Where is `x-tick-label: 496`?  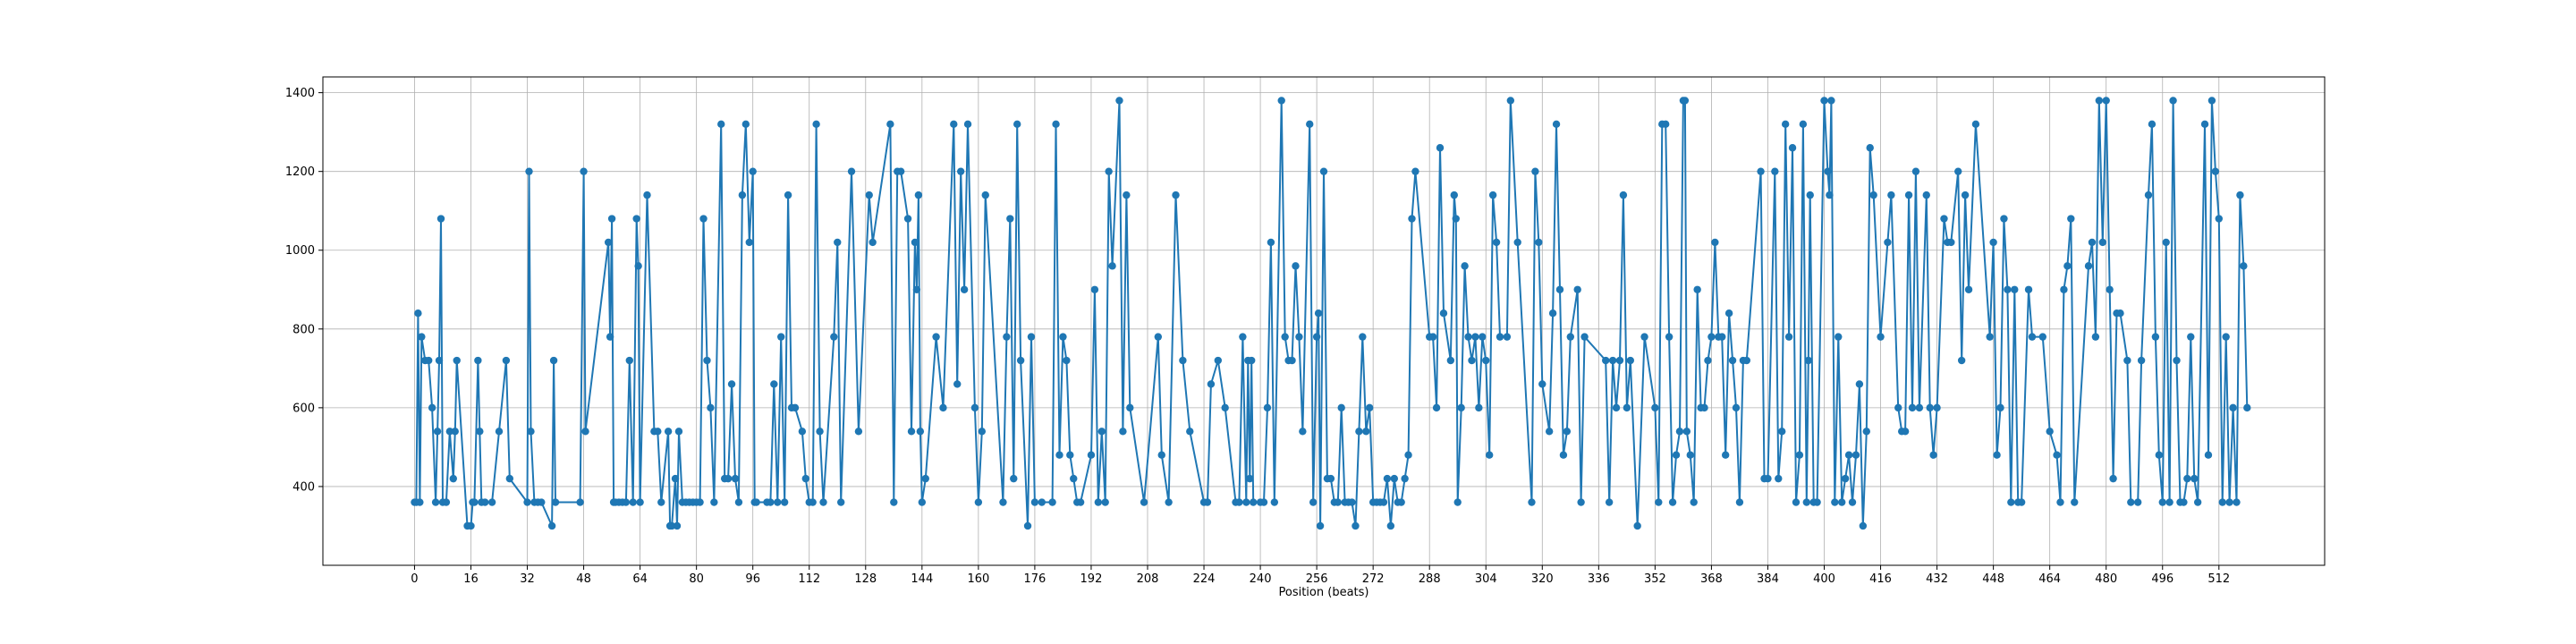 x-tick-label: 496 is located at coordinates (2162, 579).